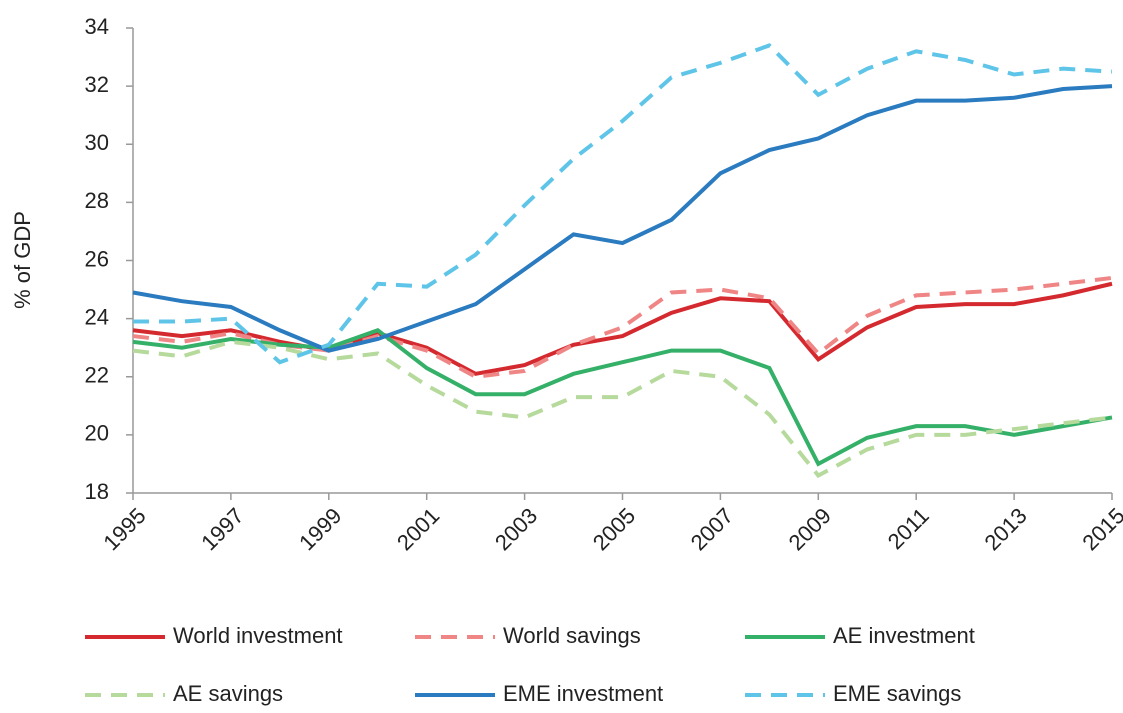 Image resolution: width=1123 pixels, height=713 pixels. What do you see at coordinates (258, 635) in the screenshot?
I see `legend-label: World investment` at bounding box center [258, 635].